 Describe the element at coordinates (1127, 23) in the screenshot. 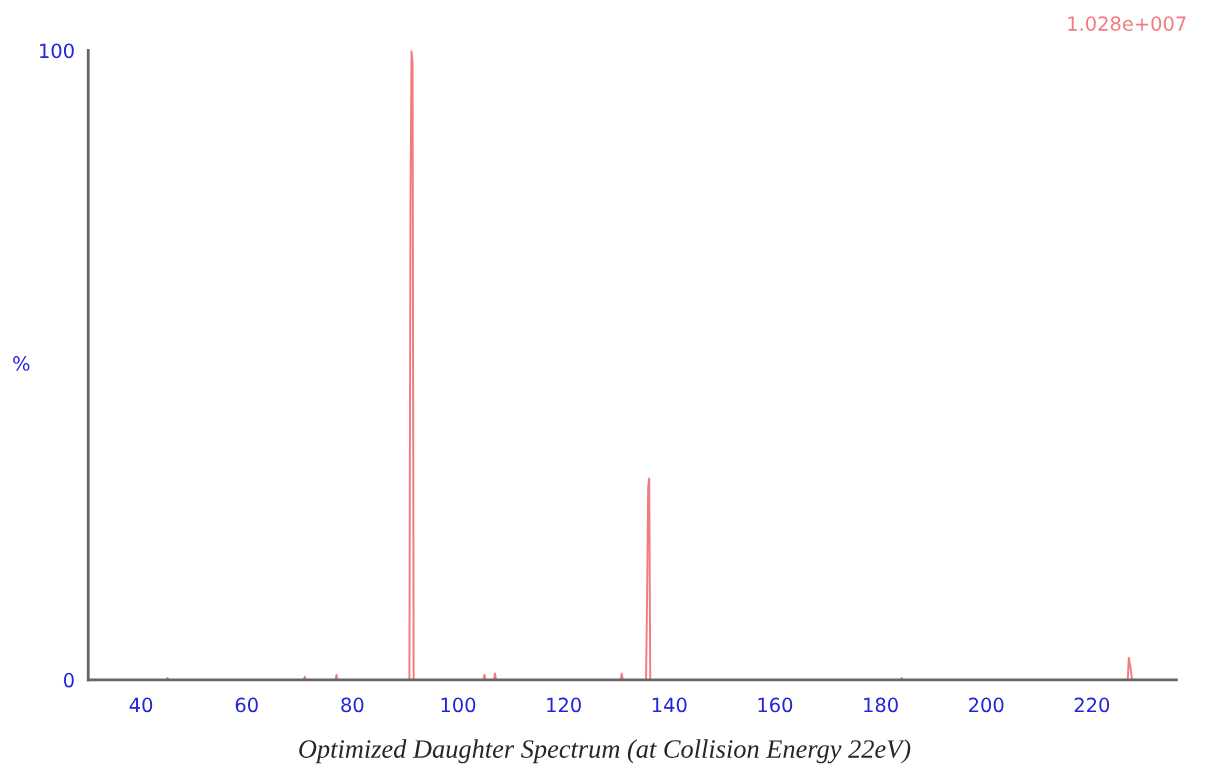

I see `text: 1.028e+007` at that location.